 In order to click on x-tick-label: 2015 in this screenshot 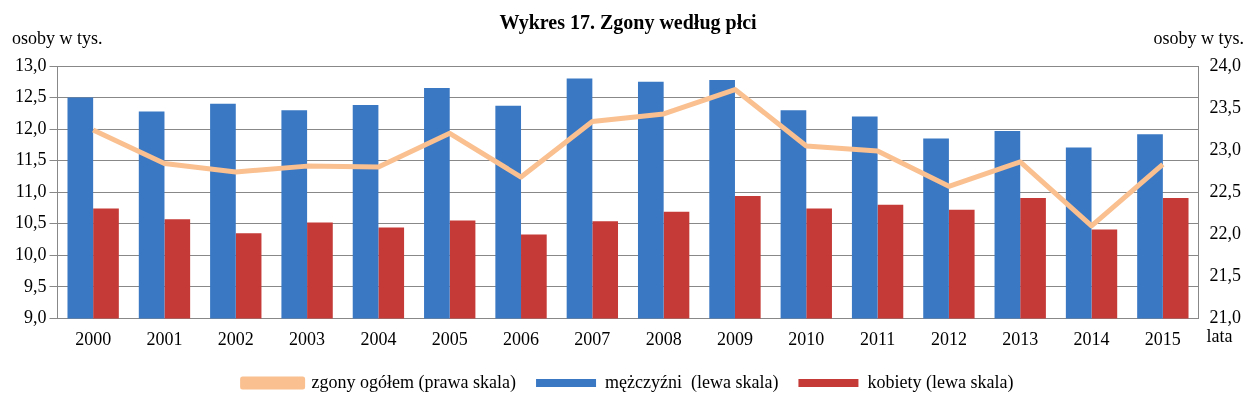, I will do `click(1162, 338)`.